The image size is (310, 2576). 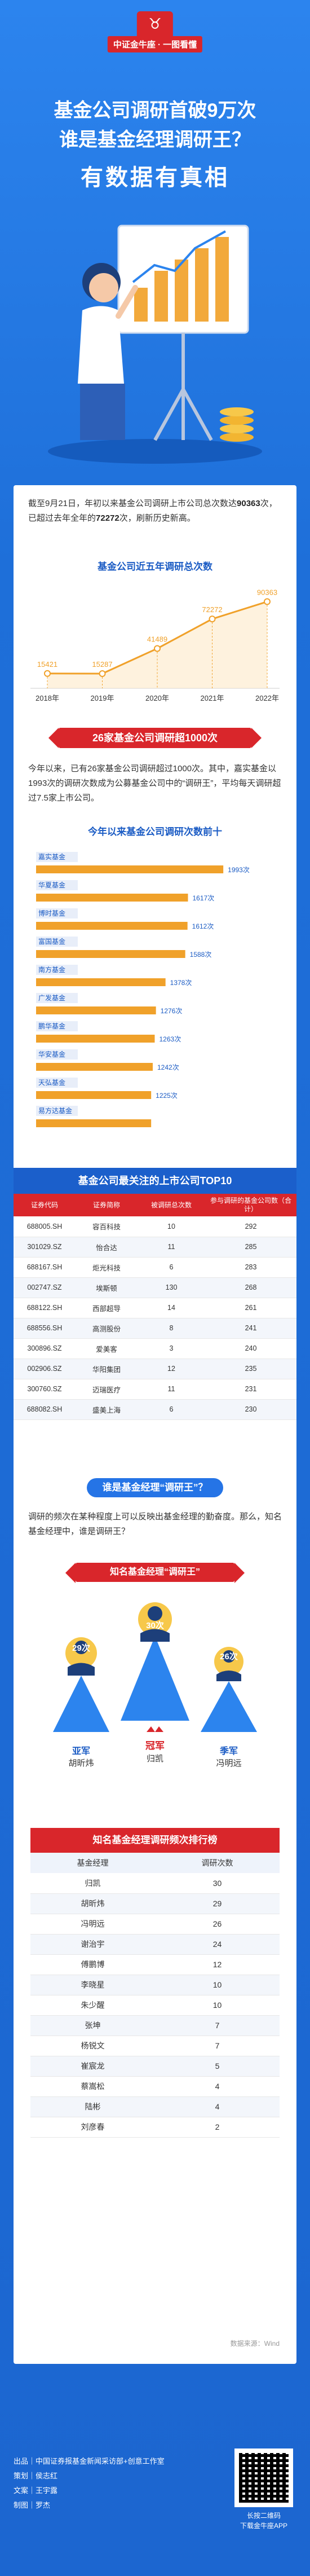 I want to click on table1-cell: 14, so click(x=171, y=1308).